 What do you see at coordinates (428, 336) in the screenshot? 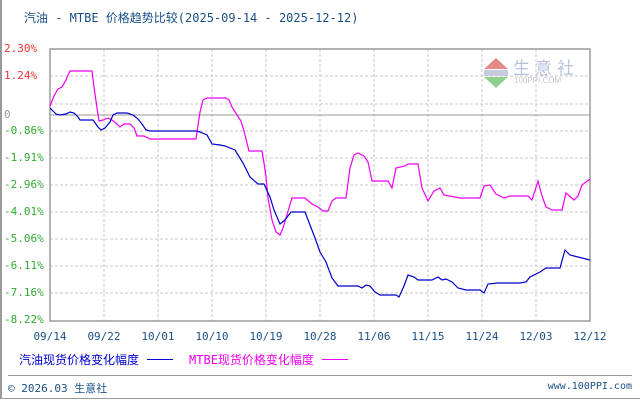
I see `x-tick-label: 11/15` at bounding box center [428, 336].